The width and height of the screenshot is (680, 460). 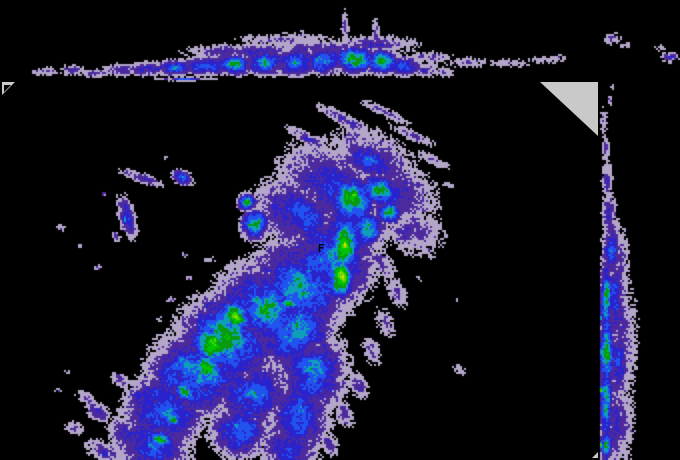 I want to click on field-marker-f: F, so click(x=321, y=248).